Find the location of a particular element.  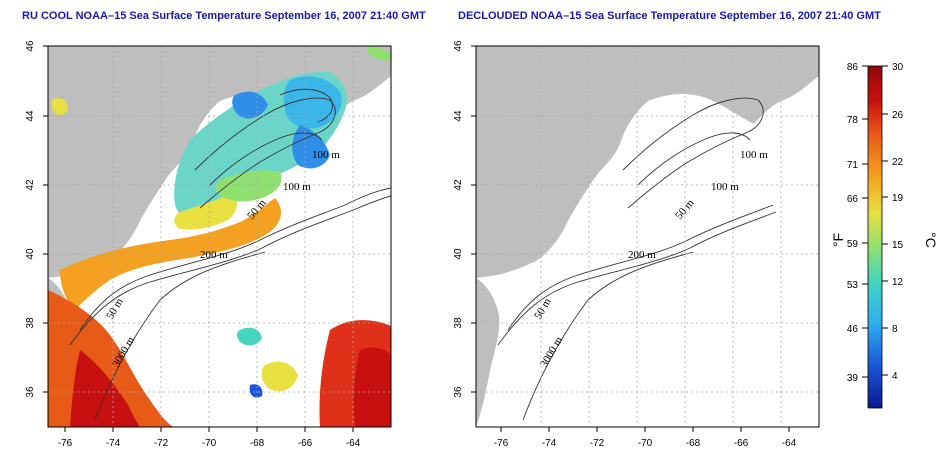

x-tick-right-0: -76 is located at coordinates (501, 443).